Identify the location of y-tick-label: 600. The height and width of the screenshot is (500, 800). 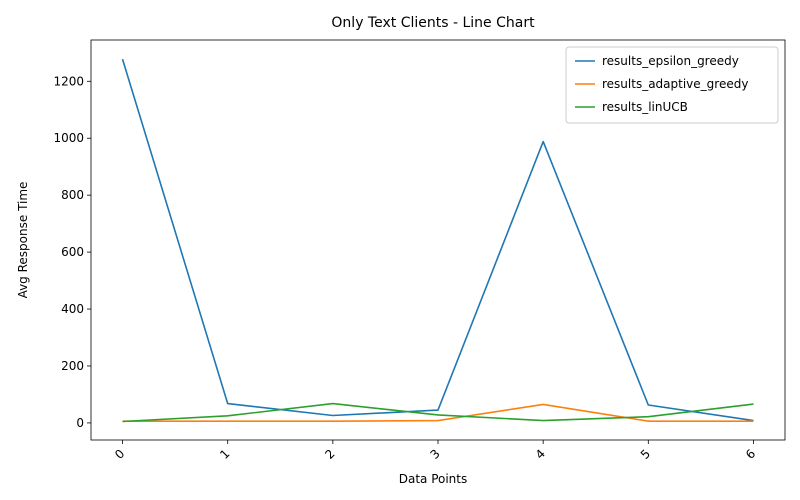
(72, 252).